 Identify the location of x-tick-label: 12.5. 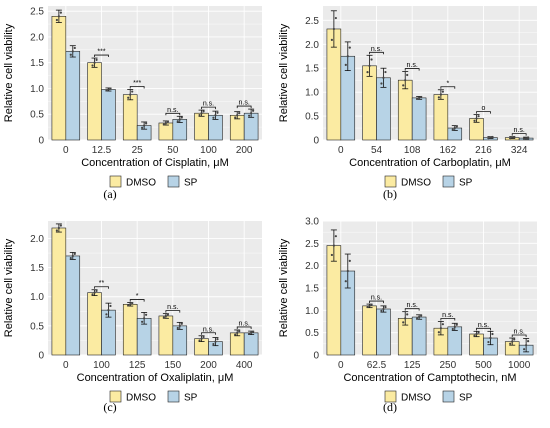
(102, 150).